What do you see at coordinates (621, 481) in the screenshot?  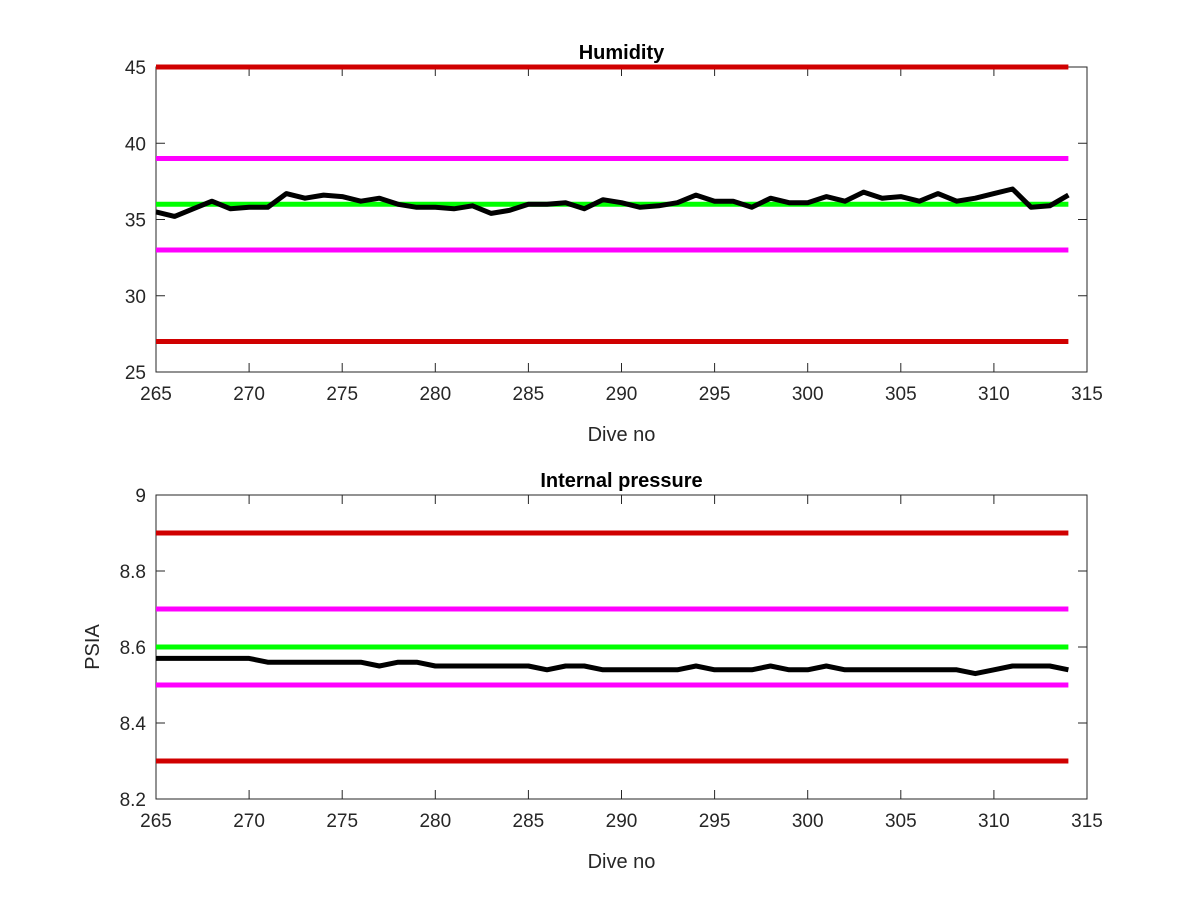 I see `chart-title: Internal pressure` at bounding box center [621, 481].